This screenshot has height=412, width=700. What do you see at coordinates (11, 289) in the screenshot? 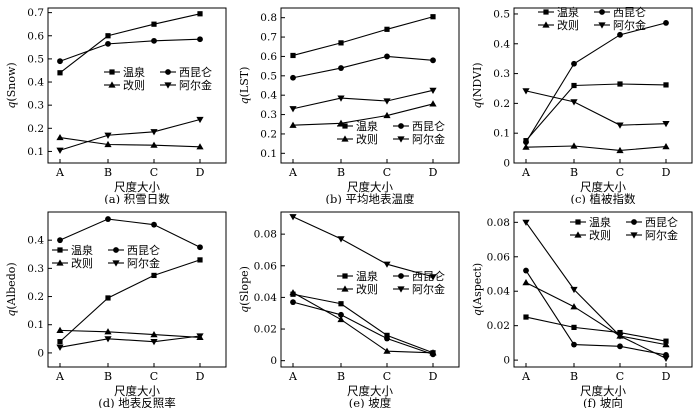
I see `y-axis-label: q(Albedo)` at bounding box center [11, 289].